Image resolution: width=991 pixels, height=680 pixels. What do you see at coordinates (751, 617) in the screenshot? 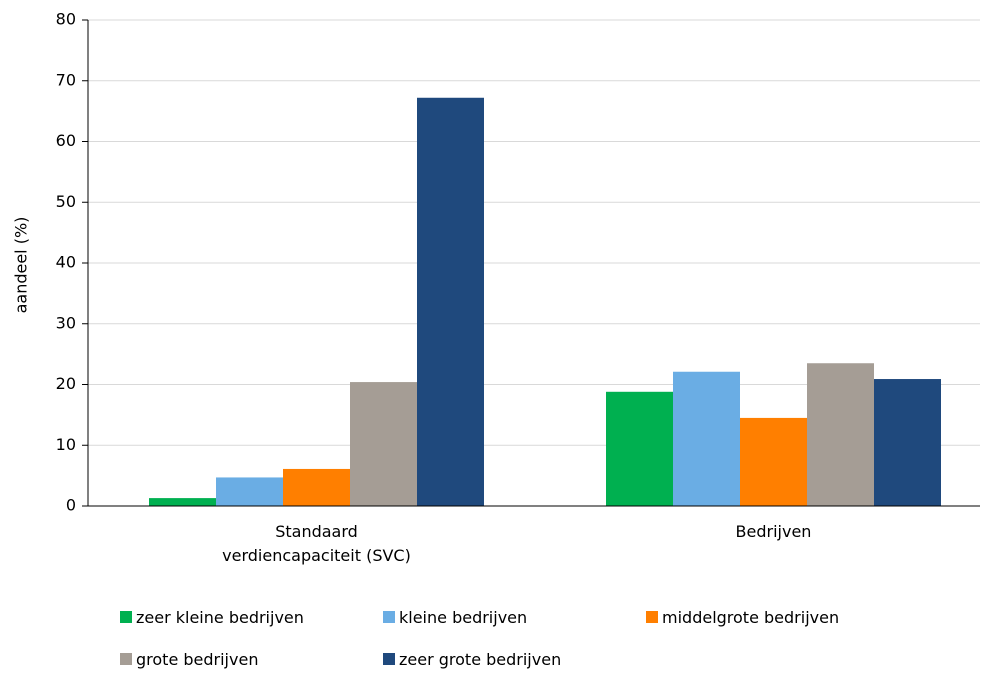
I see `legend-label: middelgrote bedrijven` at bounding box center [751, 617].